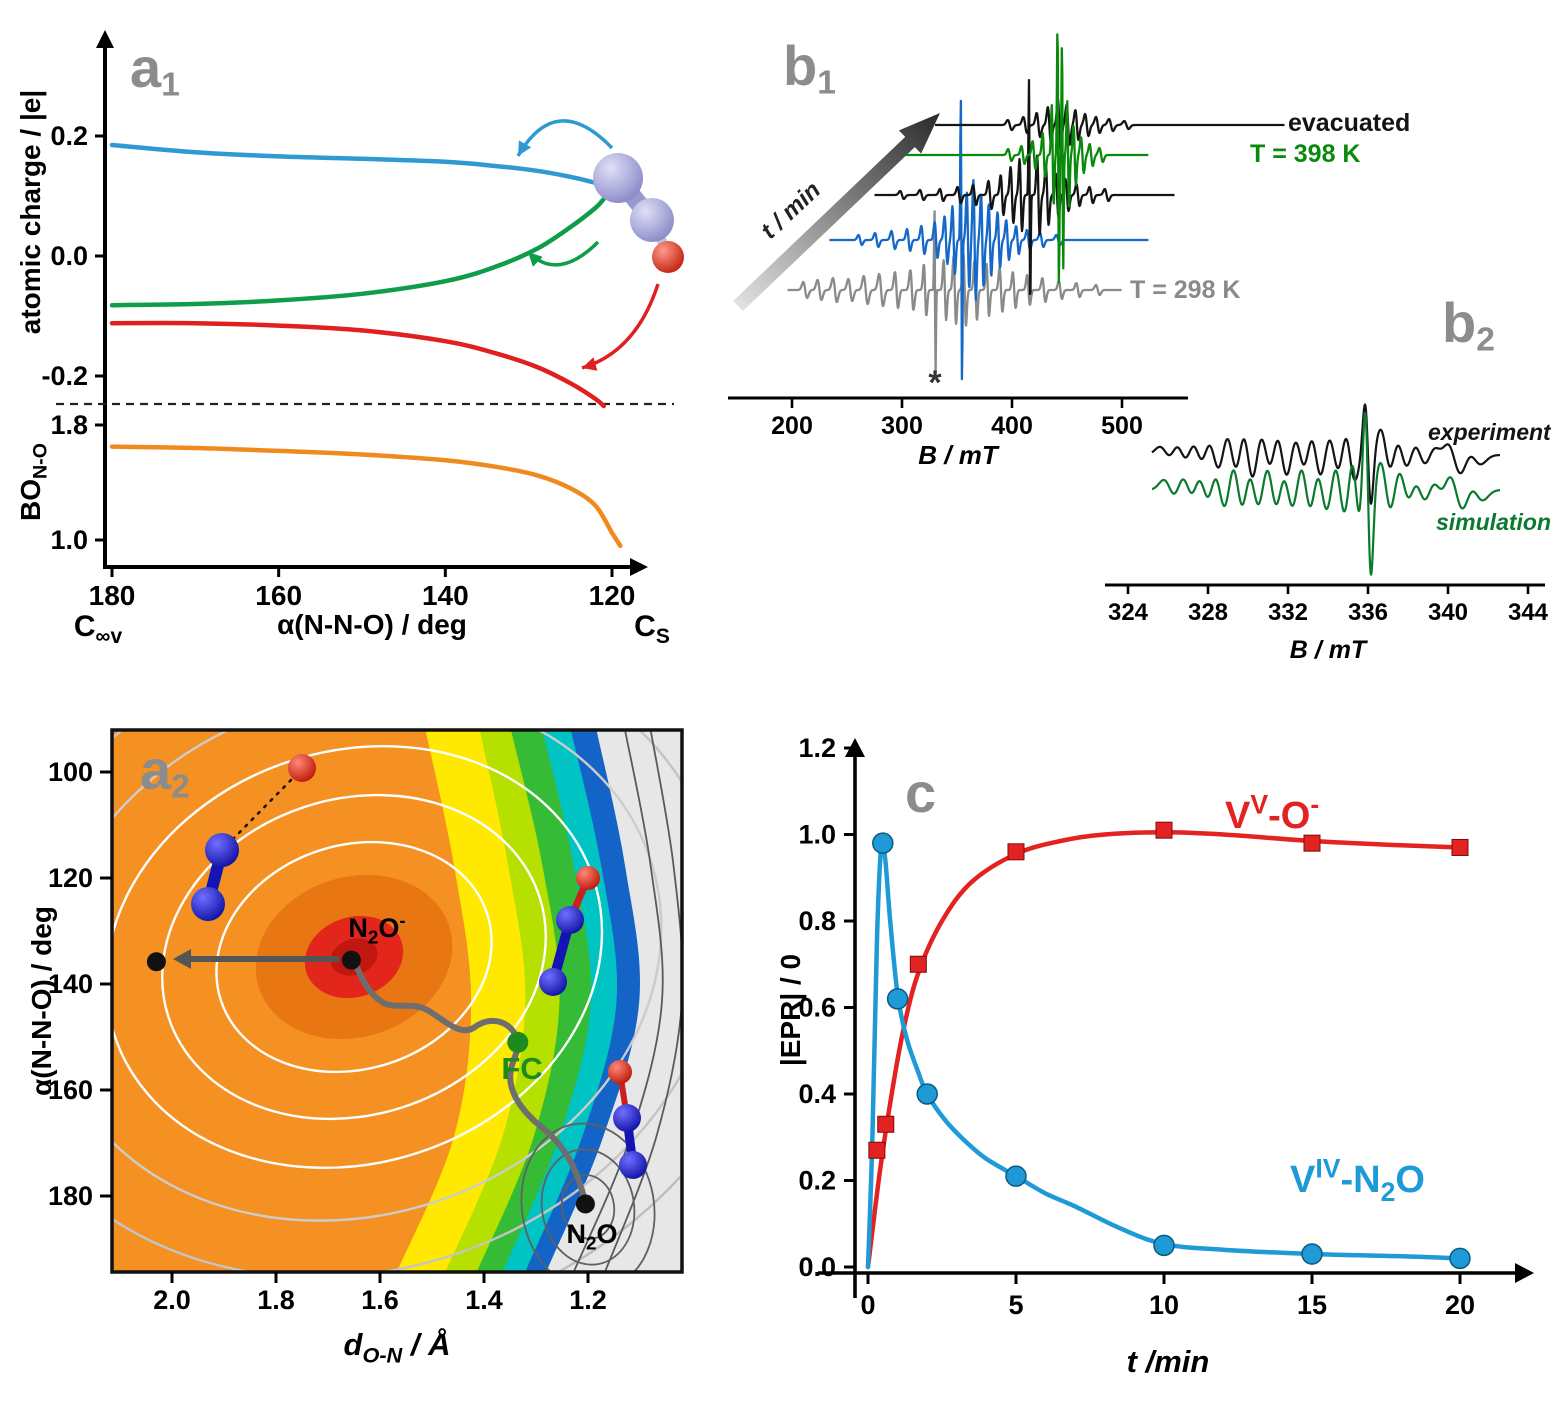 The height and width of the screenshot is (1409, 1551). I want to click on c-ylabel: |EPR| / 0, so click(790, 1010).